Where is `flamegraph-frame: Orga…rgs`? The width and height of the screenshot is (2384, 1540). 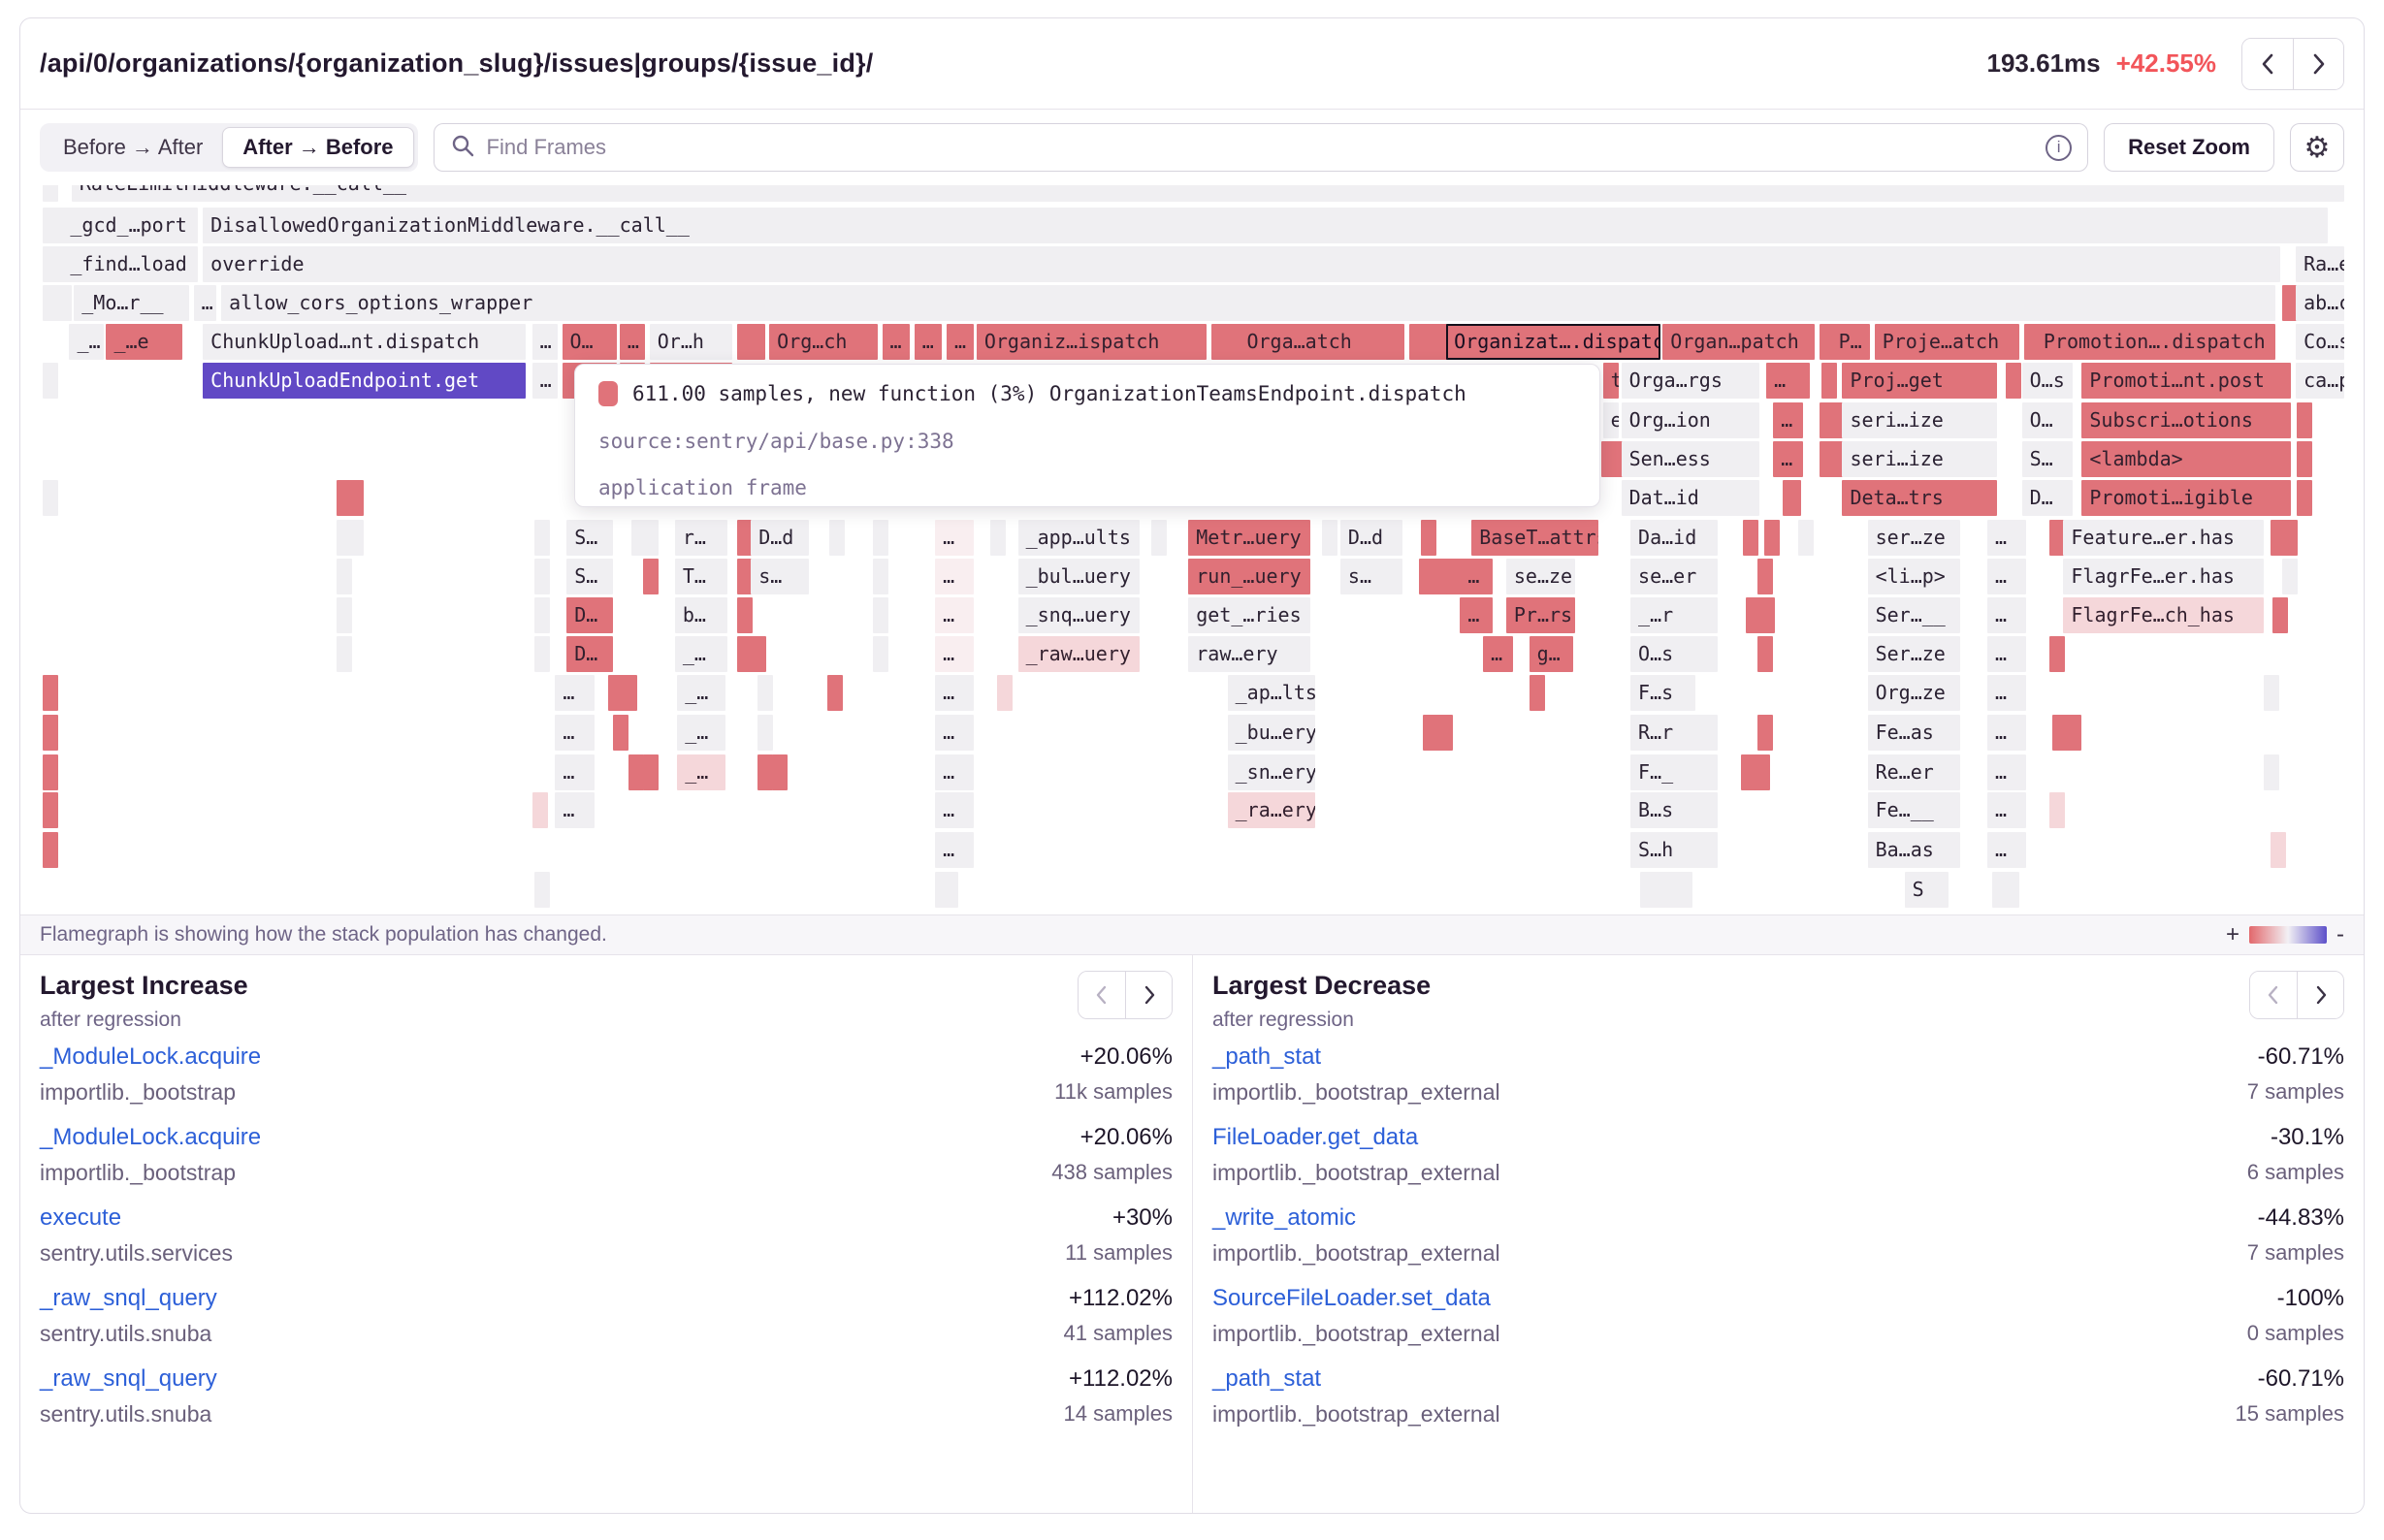 flamegraph-frame: Orga…rgs is located at coordinates (1690, 381).